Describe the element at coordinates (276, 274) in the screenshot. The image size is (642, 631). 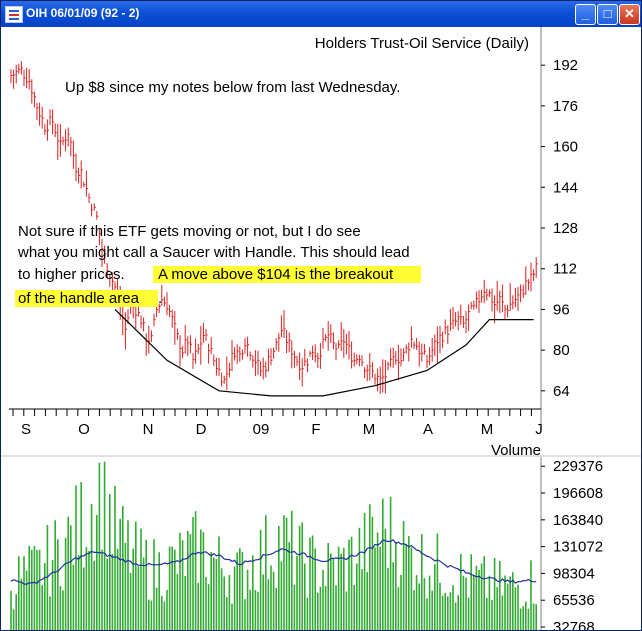
I see `annotation-highlight-text: A move above $104 is the breakout` at that location.